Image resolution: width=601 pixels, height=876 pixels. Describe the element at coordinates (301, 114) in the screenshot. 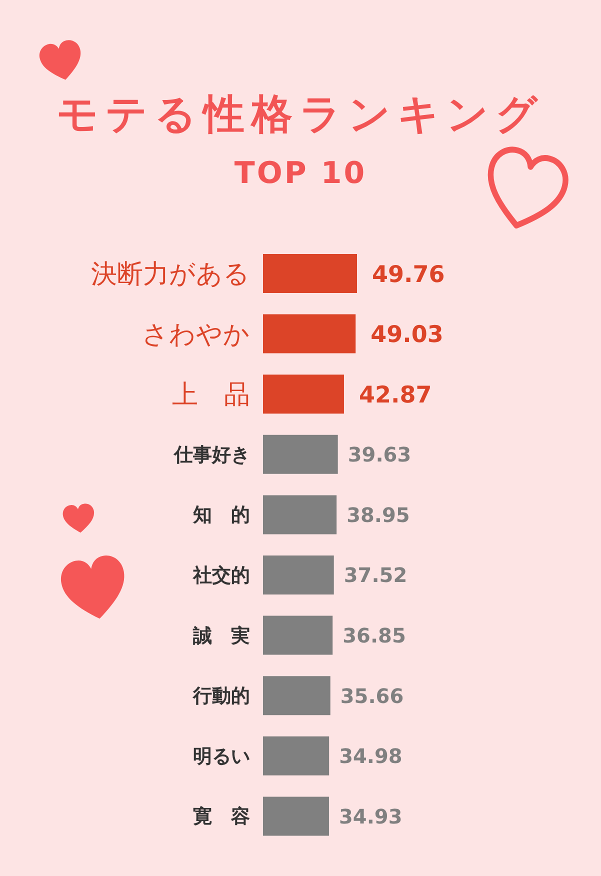

I see `chart-title: モテる性格ランキング` at that location.